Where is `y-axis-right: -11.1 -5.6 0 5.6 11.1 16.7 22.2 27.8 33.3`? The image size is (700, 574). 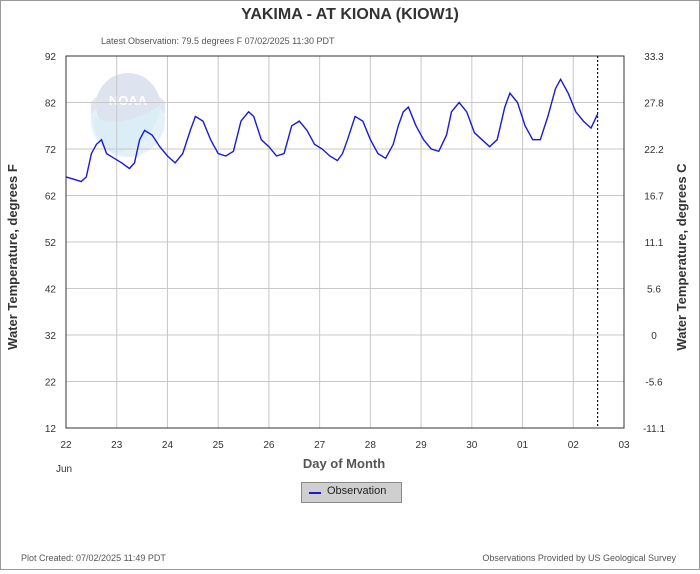
y-axis-right: -11.1 -5.6 0 5.6 11.1 16.7 22.2 27.8 33.3 is located at coordinates (654, 243).